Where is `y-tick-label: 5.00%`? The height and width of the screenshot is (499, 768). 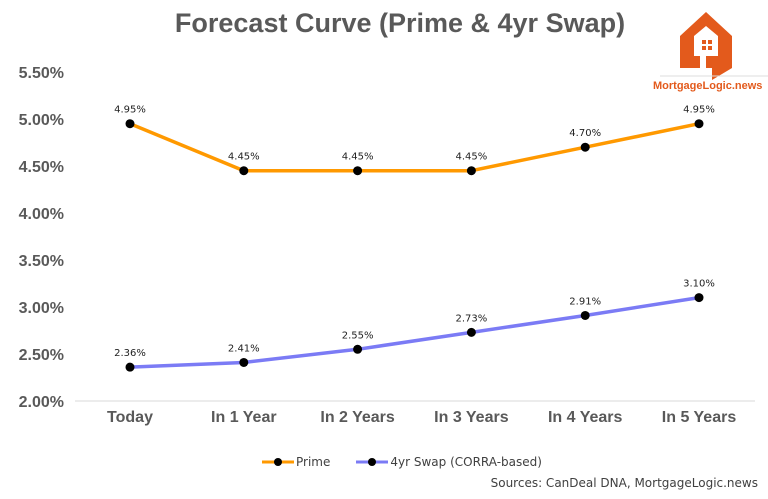
y-tick-label: 5.00% is located at coordinates (41, 120).